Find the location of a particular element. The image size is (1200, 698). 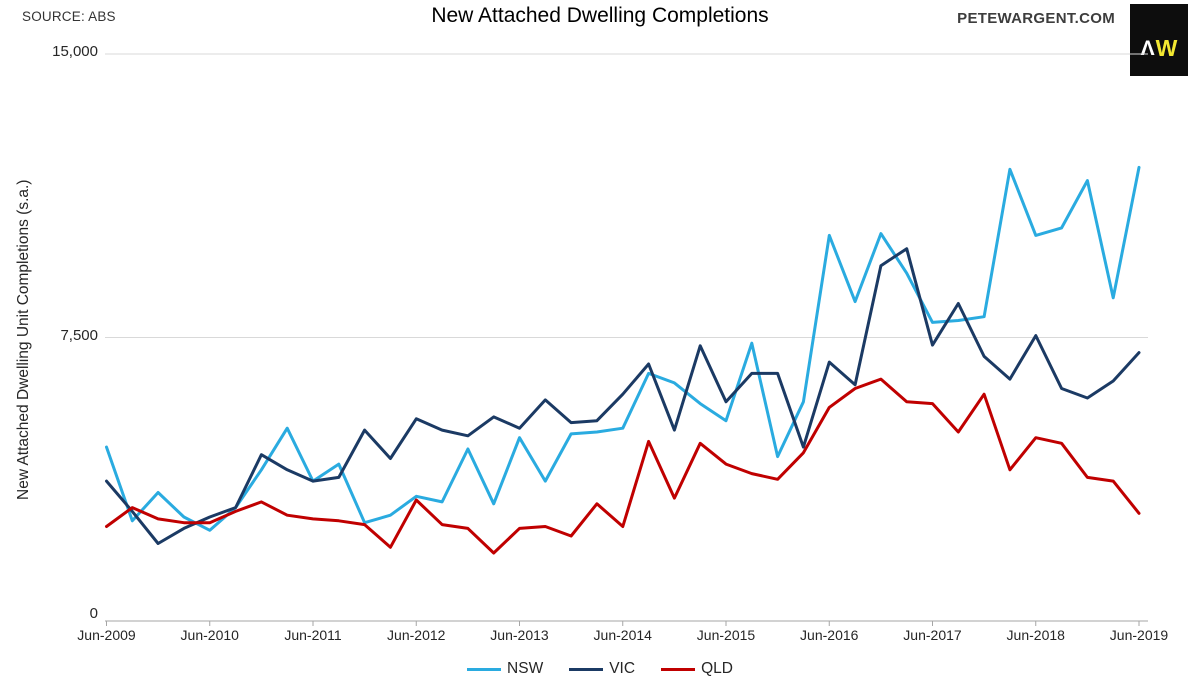

x-axis-tick-label: Jun-2015 is located at coordinates (726, 635).